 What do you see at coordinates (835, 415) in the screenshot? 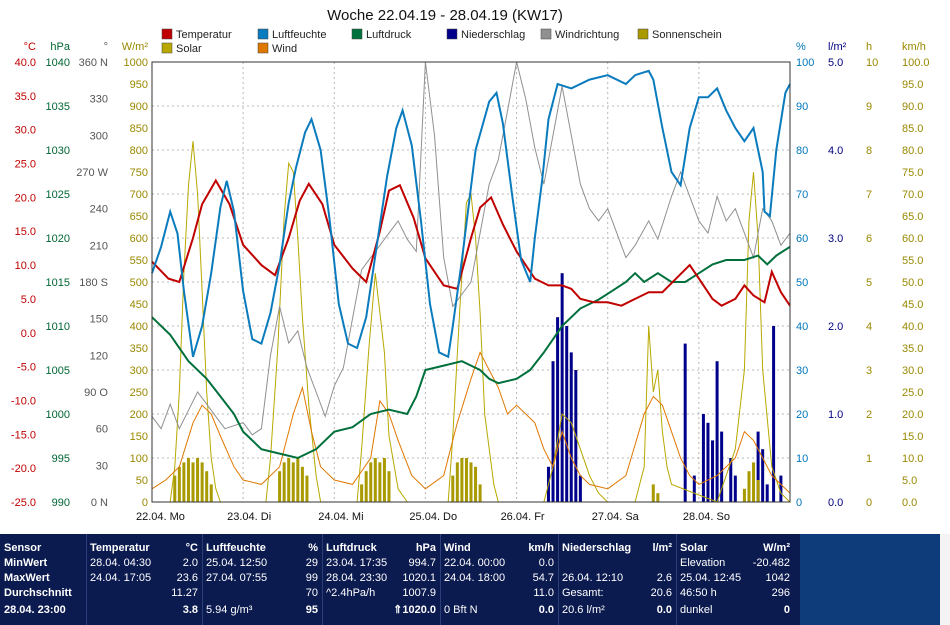
I see `right-axis-tick: 1.0` at bounding box center [835, 415].